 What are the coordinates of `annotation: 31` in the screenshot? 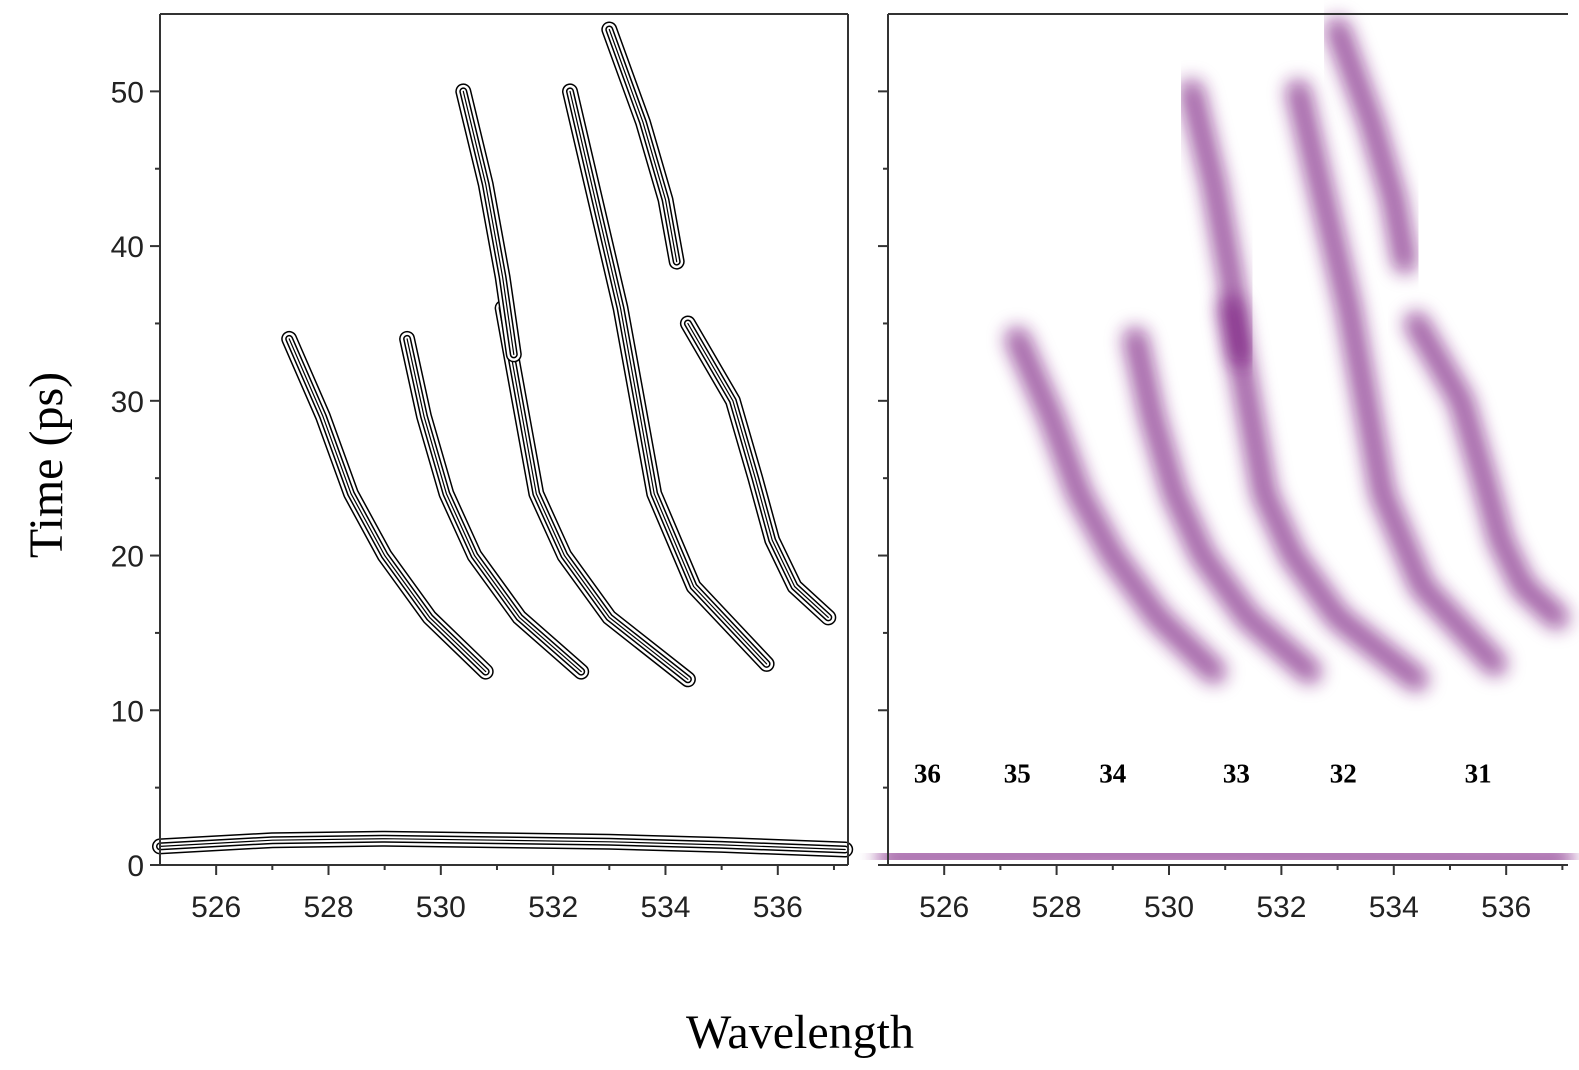 It's located at (1478, 774).